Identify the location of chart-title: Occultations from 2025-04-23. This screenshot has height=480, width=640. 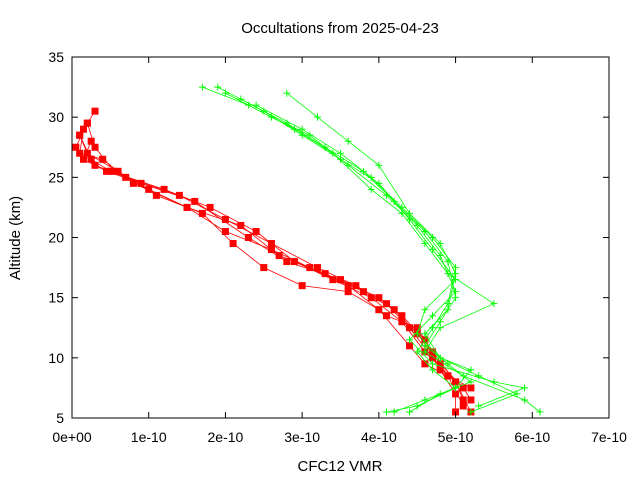
(340, 28).